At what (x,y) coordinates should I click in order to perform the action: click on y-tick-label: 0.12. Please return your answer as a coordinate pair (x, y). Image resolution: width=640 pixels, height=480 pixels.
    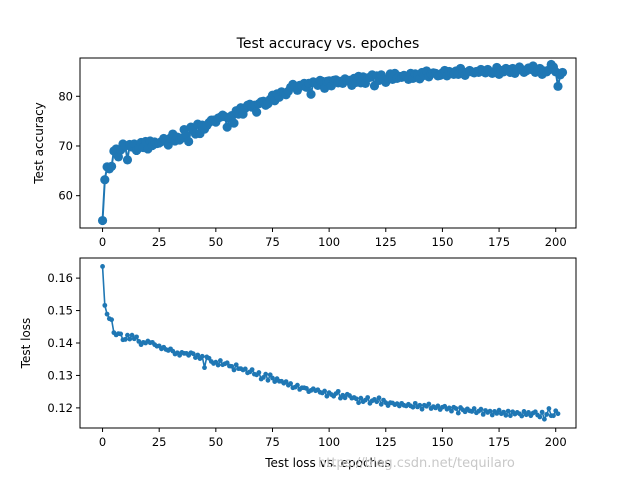
    Looking at the image, I should click on (60, 408).